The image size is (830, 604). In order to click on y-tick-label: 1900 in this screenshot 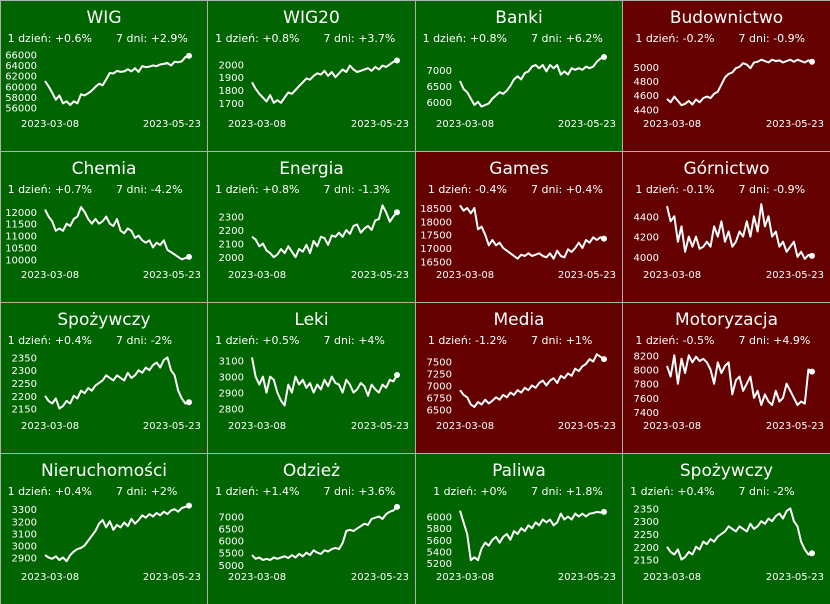, I will do `click(231, 78)`.